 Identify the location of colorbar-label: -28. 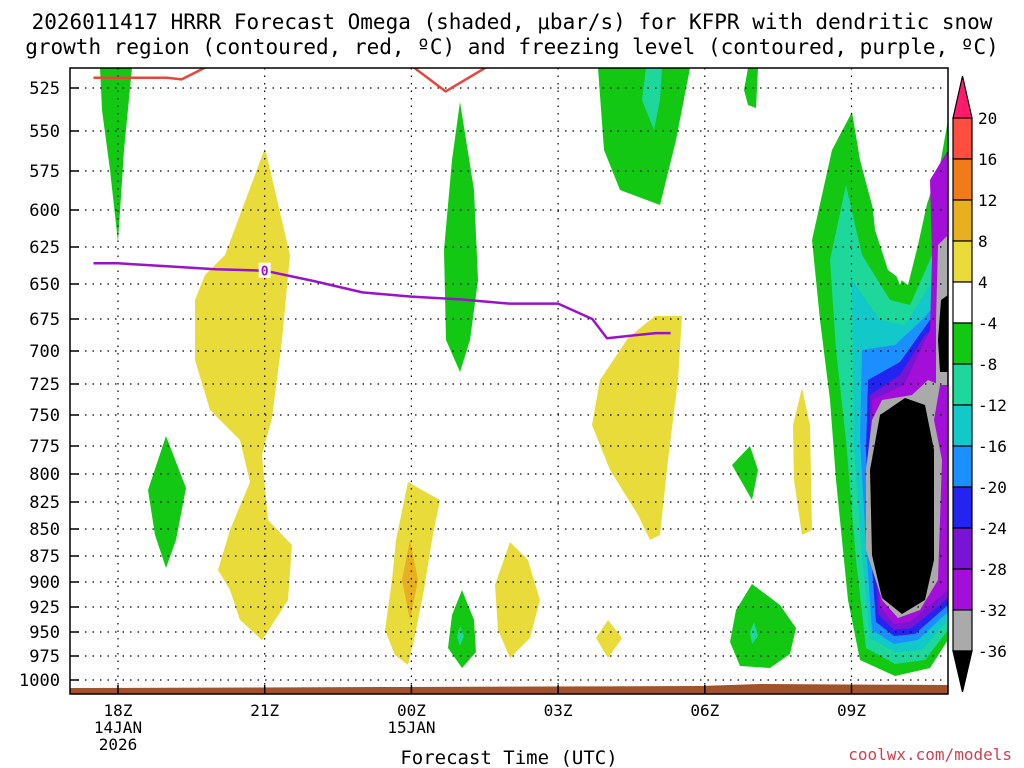
(992, 569).